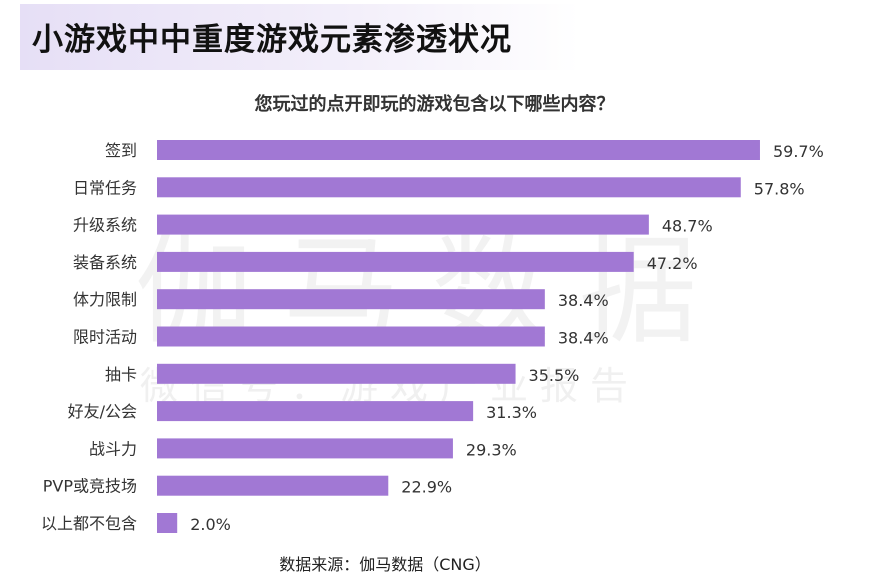 The height and width of the screenshot is (582, 869). I want to click on category-label: 以上都不包含, so click(89, 523).